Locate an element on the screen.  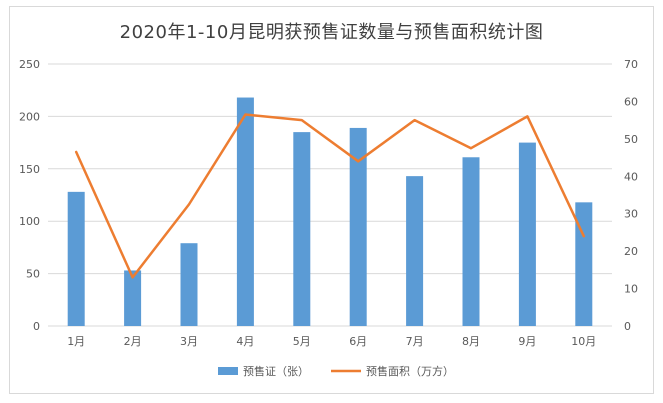
category-label: 9月 is located at coordinates (527, 341).